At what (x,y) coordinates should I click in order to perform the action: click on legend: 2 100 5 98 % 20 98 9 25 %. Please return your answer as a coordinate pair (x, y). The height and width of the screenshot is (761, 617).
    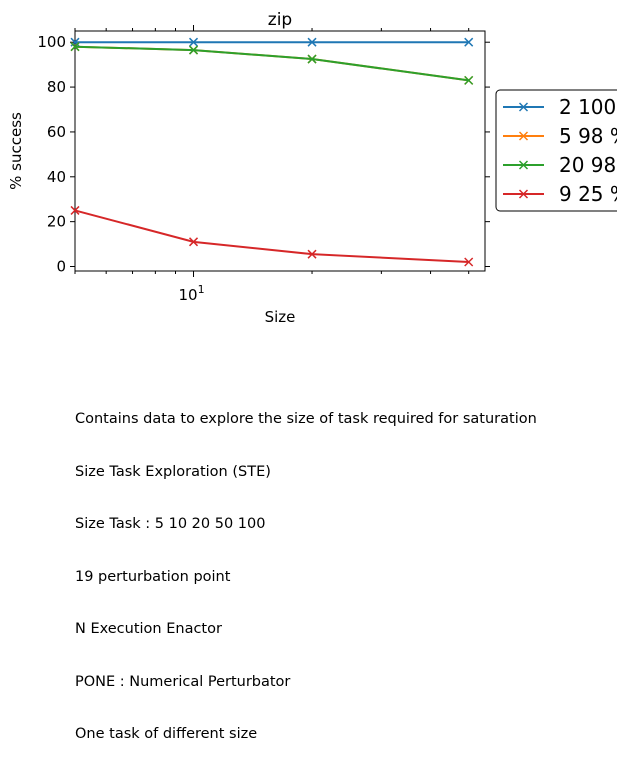
    Looking at the image, I should click on (556, 150).